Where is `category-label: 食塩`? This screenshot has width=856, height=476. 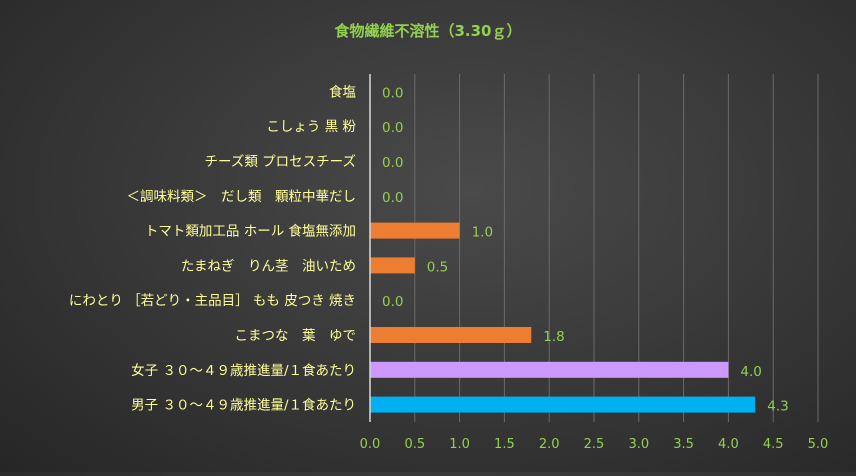 category-label: 食塩 is located at coordinates (342, 91).